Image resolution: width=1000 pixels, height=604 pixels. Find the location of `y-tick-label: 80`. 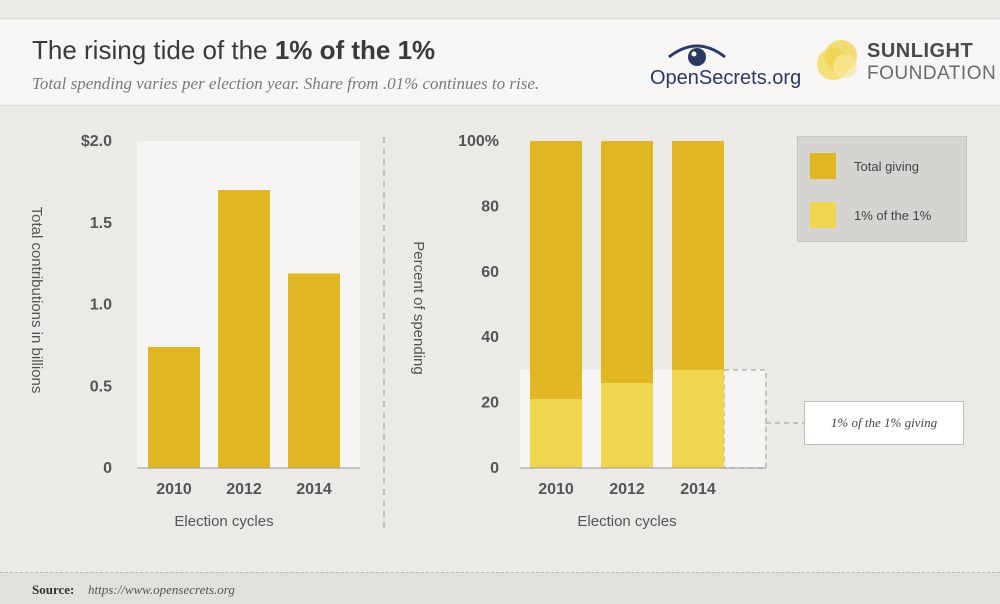

y-tick-label: 80 is located at coordinates (490, 206).